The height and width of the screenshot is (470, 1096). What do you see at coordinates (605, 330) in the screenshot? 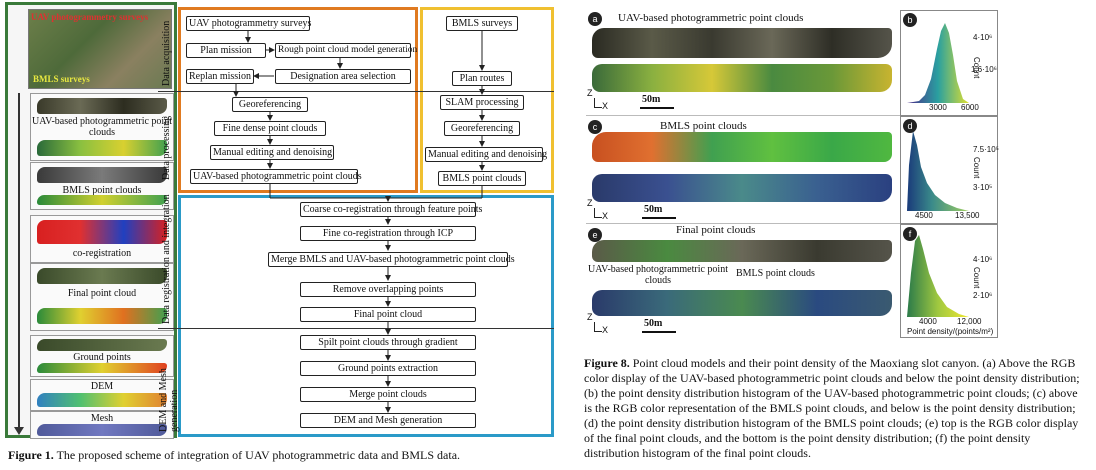
I see `panel-e-axis-x: X` at bounding box center [605, 330].